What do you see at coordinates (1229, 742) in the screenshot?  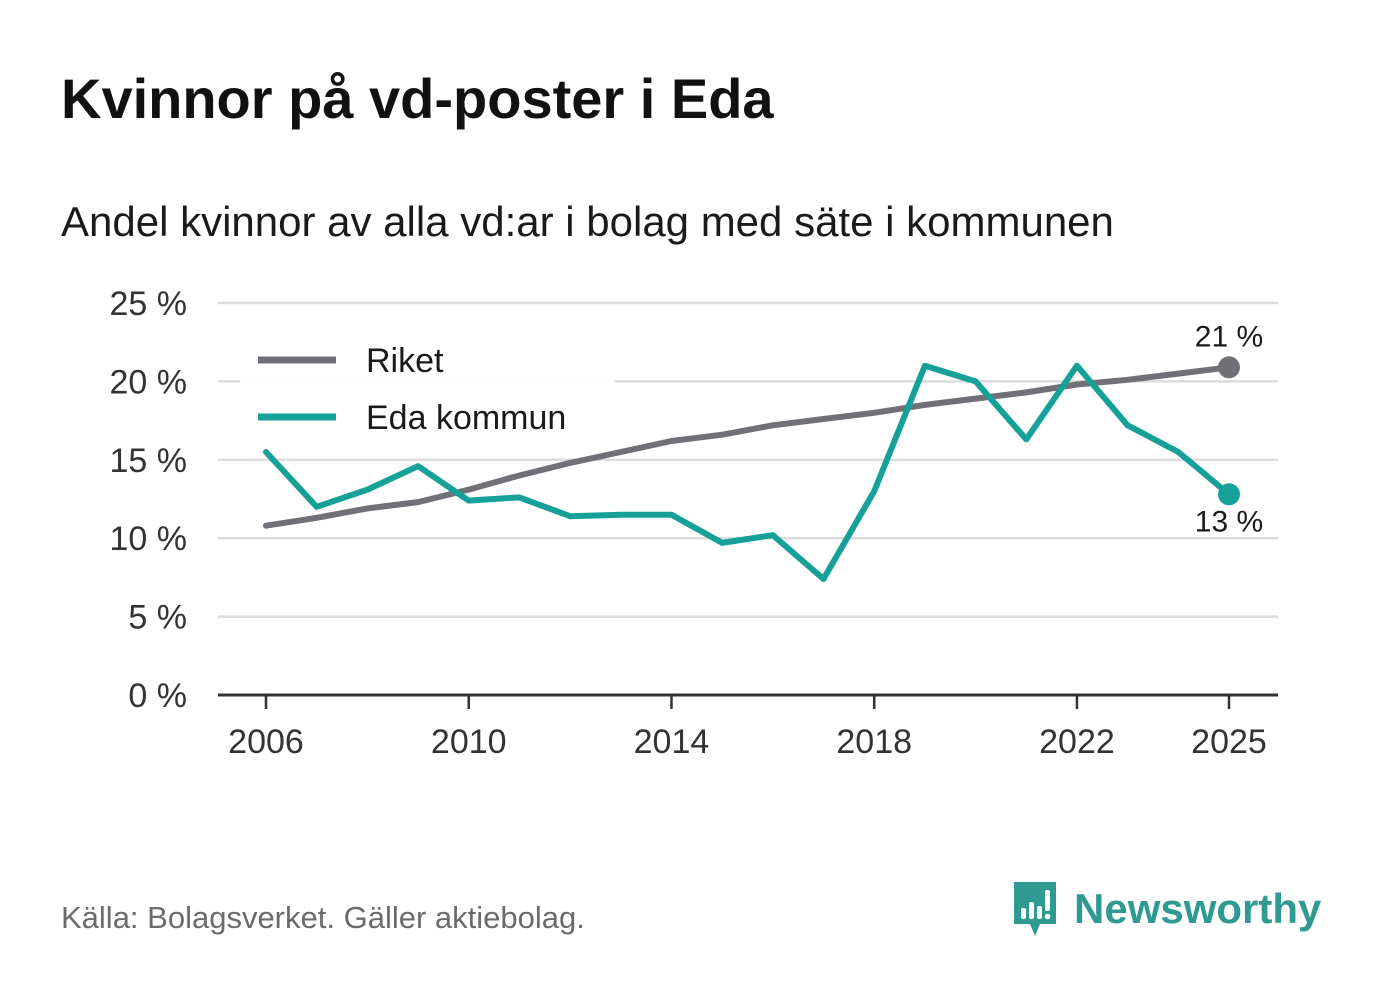 I see `x-tick-label: 2025` at bounding box center [1229, 742].